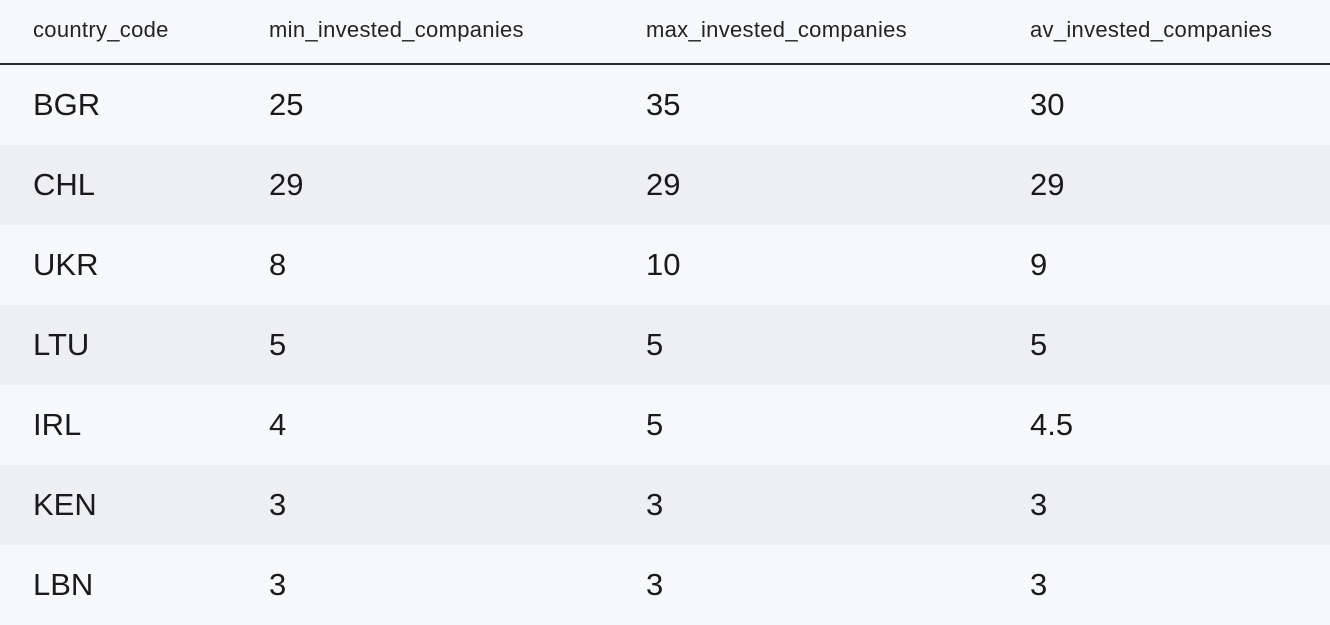  I want to click on cell-min-invested-companies: 5, so click(278, 344).